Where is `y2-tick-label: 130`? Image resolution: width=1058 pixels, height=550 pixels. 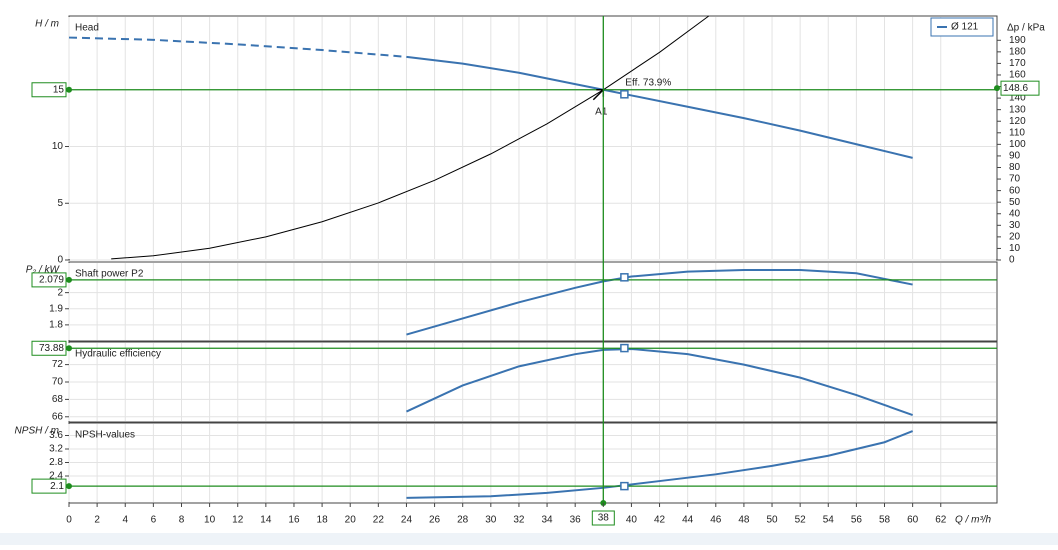 y2-tick-label: 130 is located at coordinates (1017, 109).